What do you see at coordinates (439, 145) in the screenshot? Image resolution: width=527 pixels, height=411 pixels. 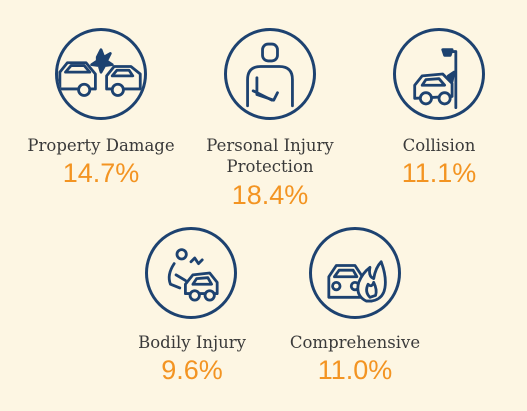 I see `label-collision: Collision` at bounding box center [439, 145].